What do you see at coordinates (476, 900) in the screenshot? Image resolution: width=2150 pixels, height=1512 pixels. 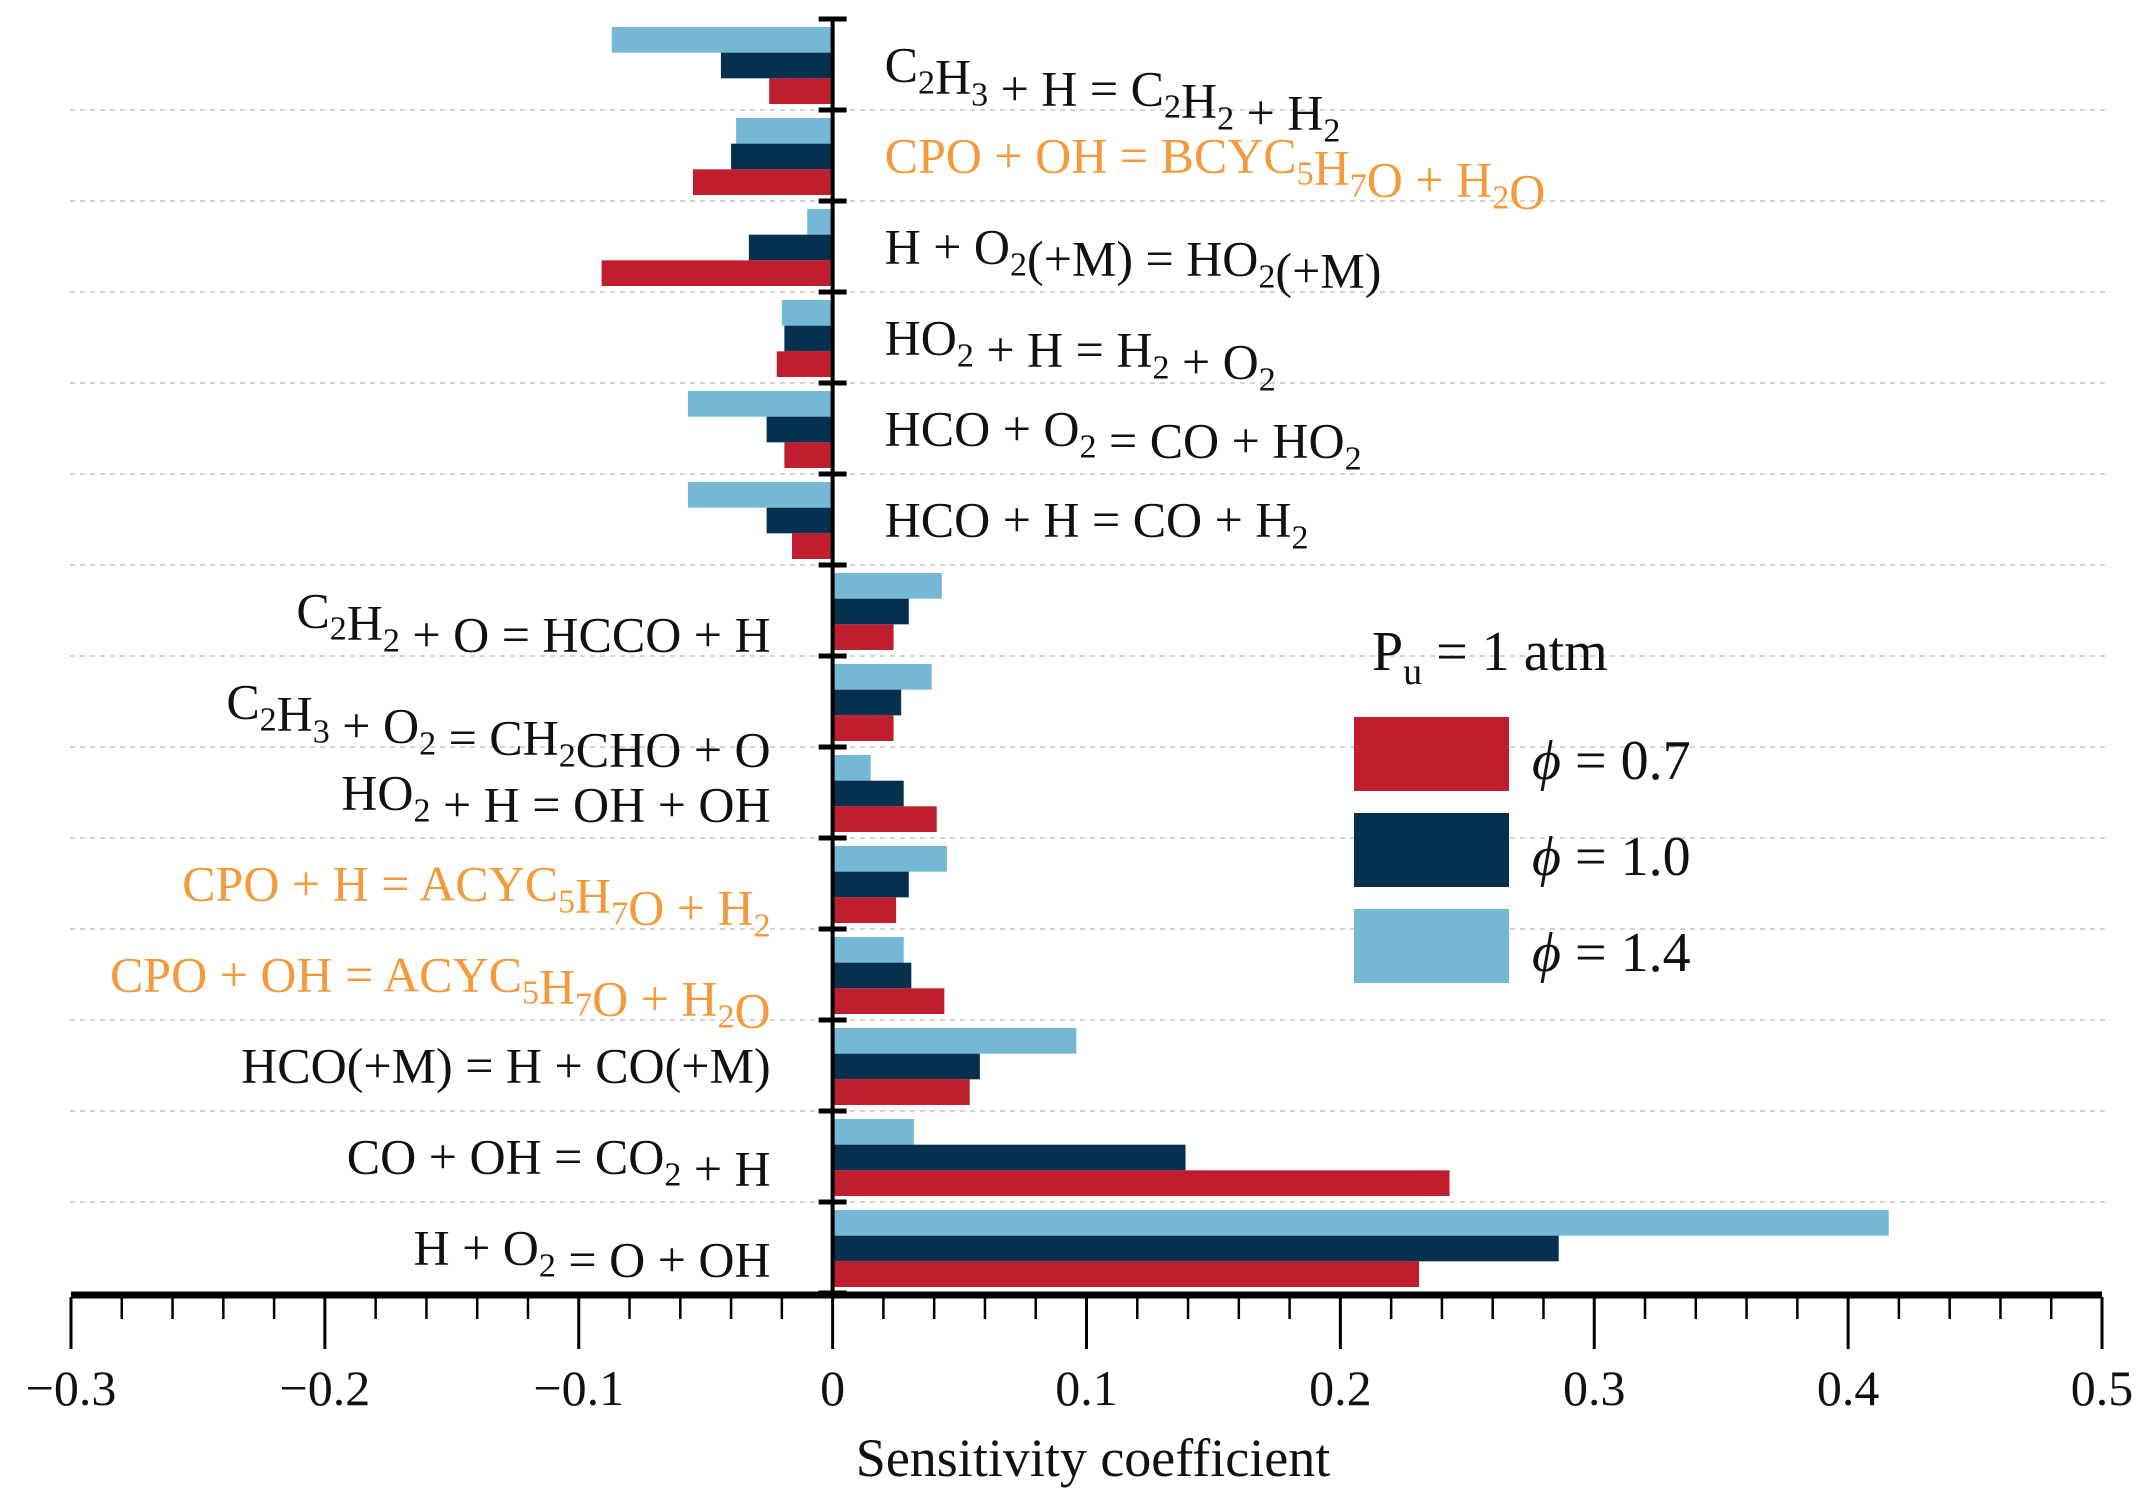 I see `reaction-label: CPO + H = ACYC5H7O + H2` at bounding box center [476, 900].